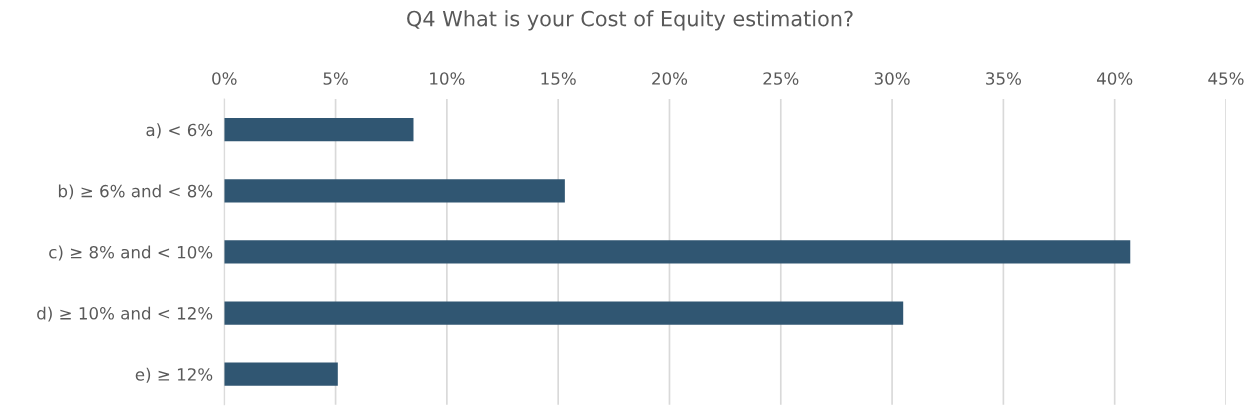 The width and height of the screenshot is (1260, 413). I want to click on x-tick-label: 5%, so click(335, 78).